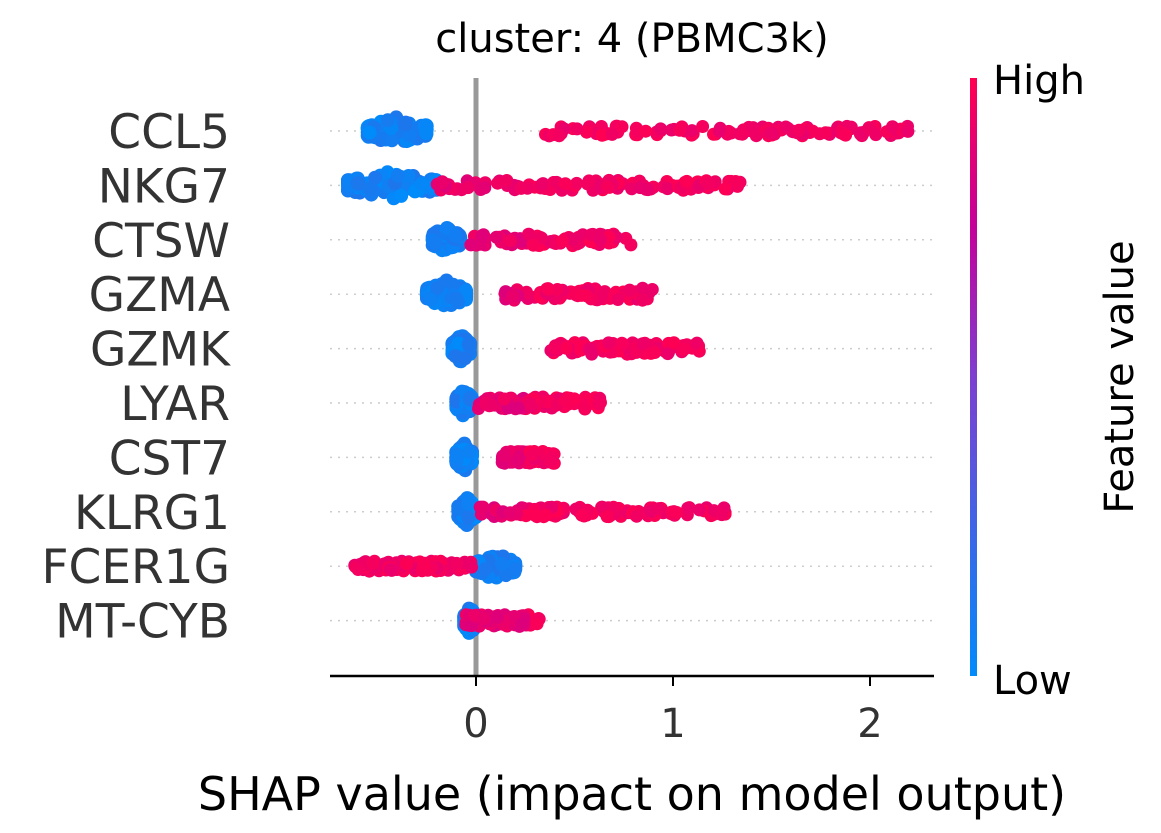  What do you see at coordinates (973, 377) in the screenshot?
I see `colorbar` at bounding box center [973, 377].